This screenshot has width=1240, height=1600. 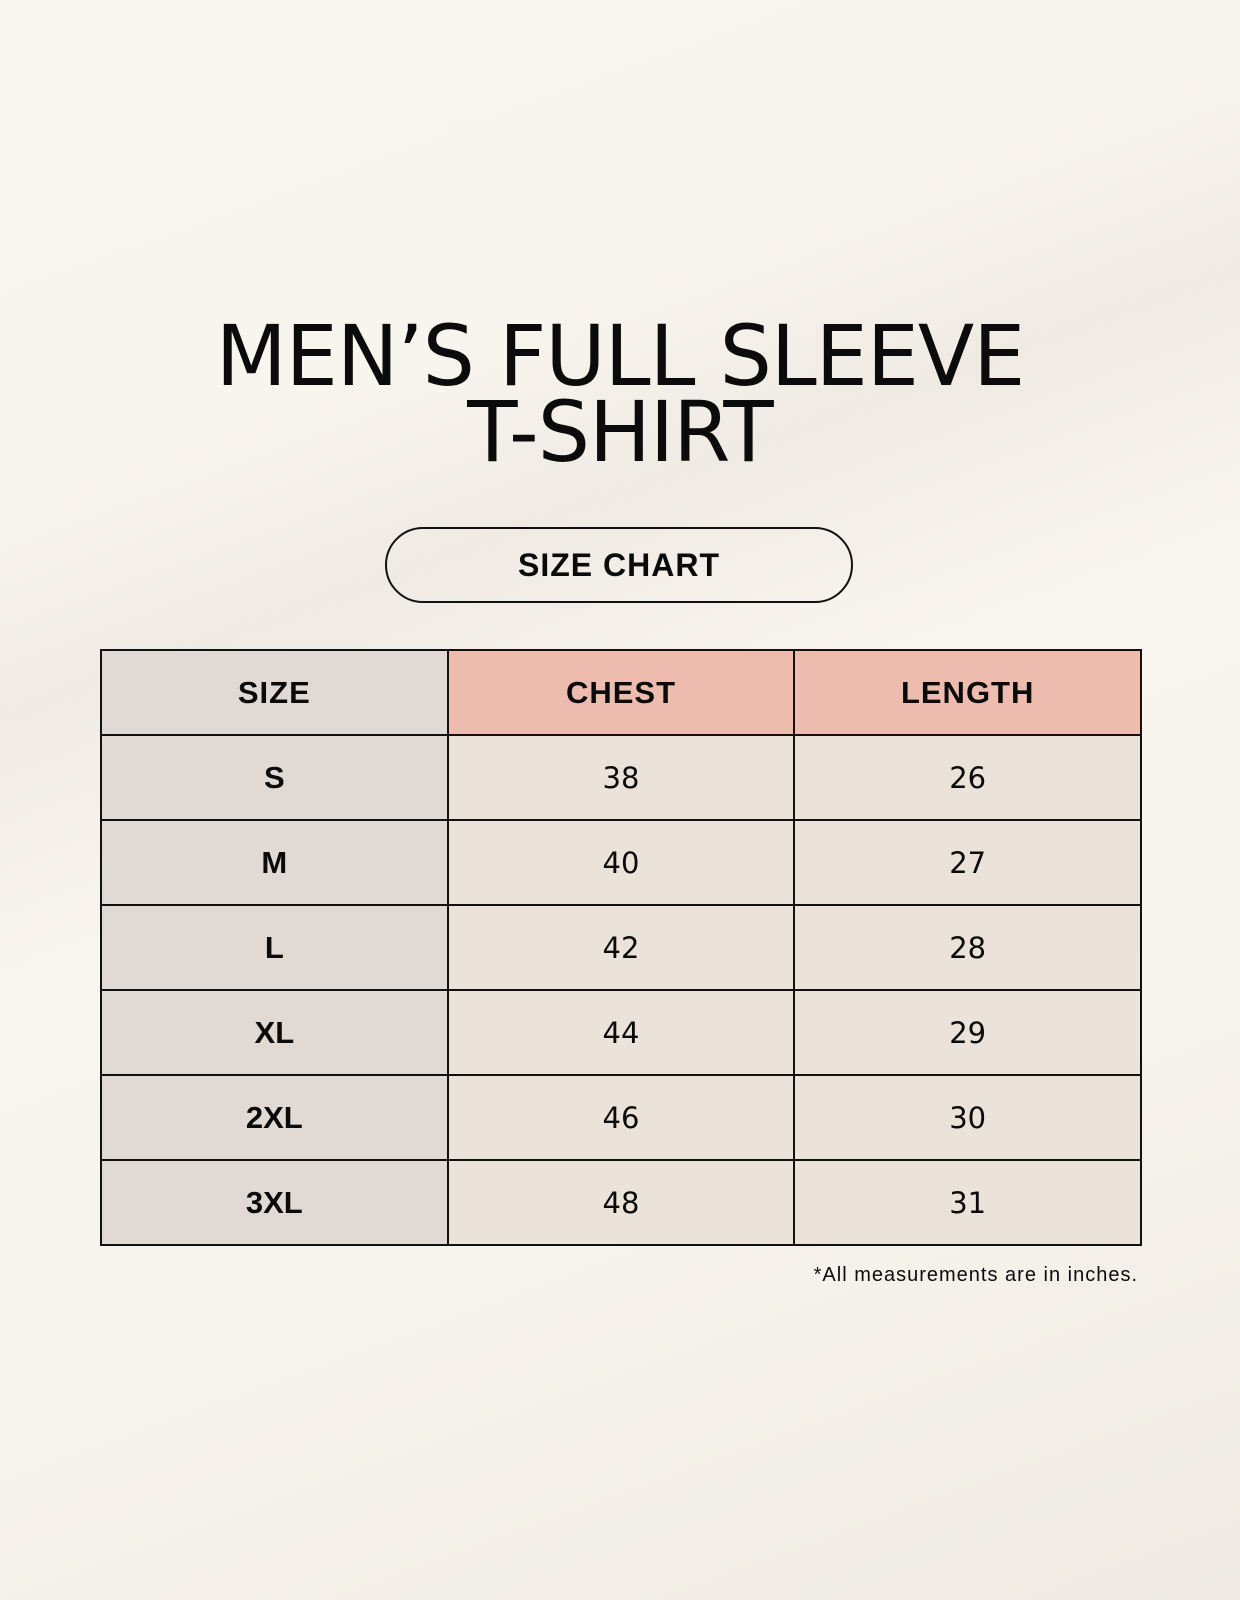 What do you see at coordinates (967, 1117) in the screenshot?
I see `cell-length: 30` at bounding box center [967, 1117].